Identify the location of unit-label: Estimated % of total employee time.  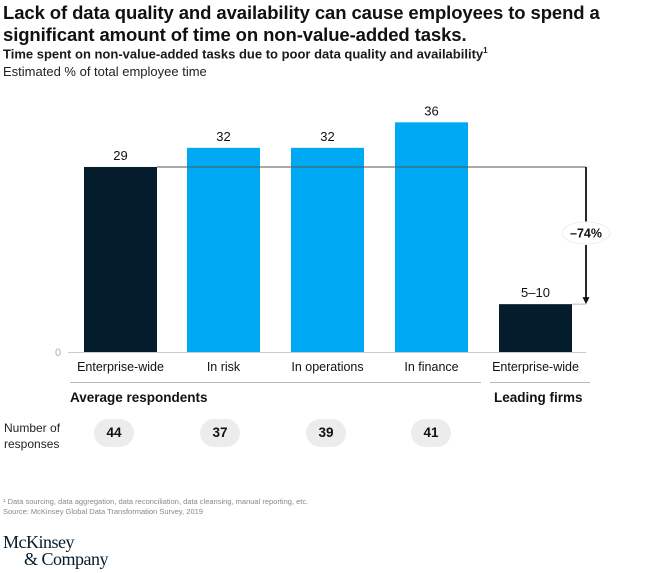
(105, 71).